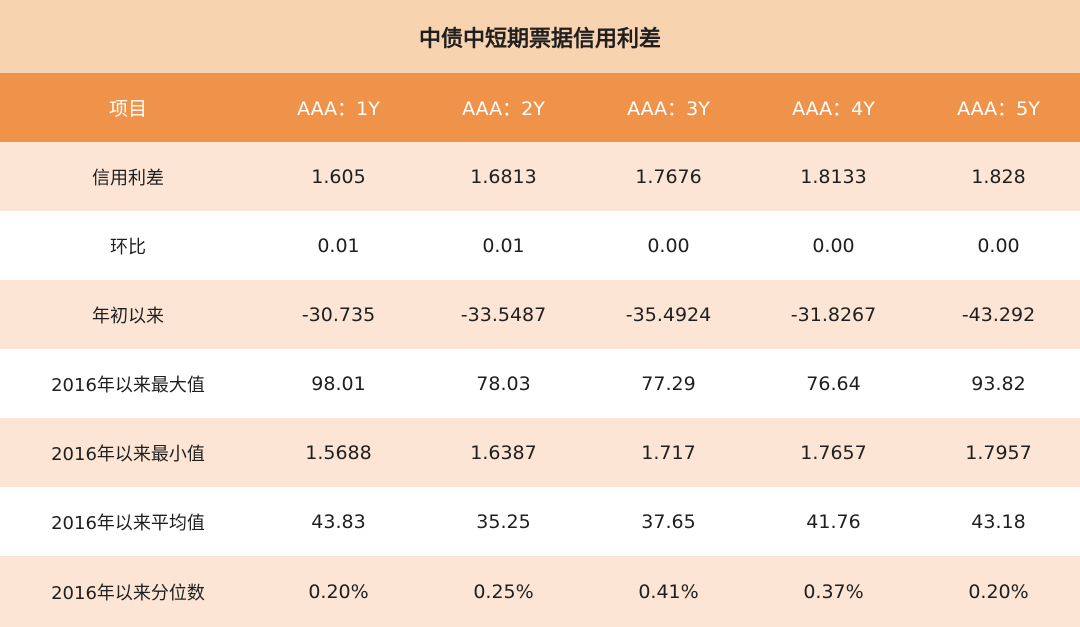 This screenshot has width=1080, height=627. Describe the element at coordinates (128, 247) in the screenshot. I see `row-label: 环比` at that location.